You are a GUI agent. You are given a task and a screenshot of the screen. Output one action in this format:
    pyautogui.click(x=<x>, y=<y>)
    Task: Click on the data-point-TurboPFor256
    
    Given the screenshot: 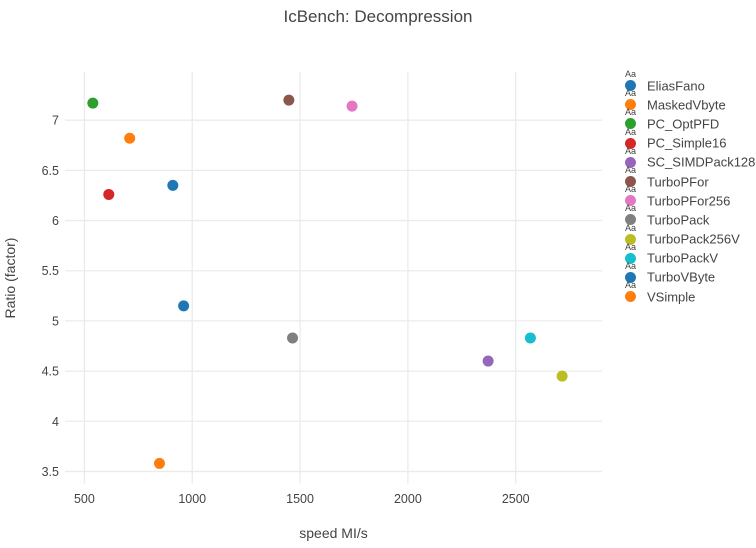 What is the action you would take?
    pyautogui.click(x=352, y=106)
    